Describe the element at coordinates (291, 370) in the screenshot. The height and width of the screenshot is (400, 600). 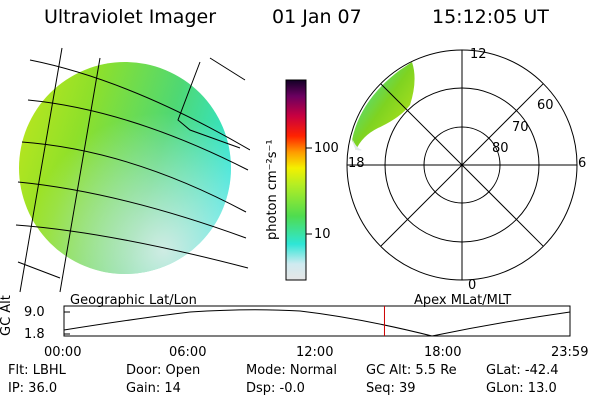
I see `status-mode: Mode: Normal` at that location.